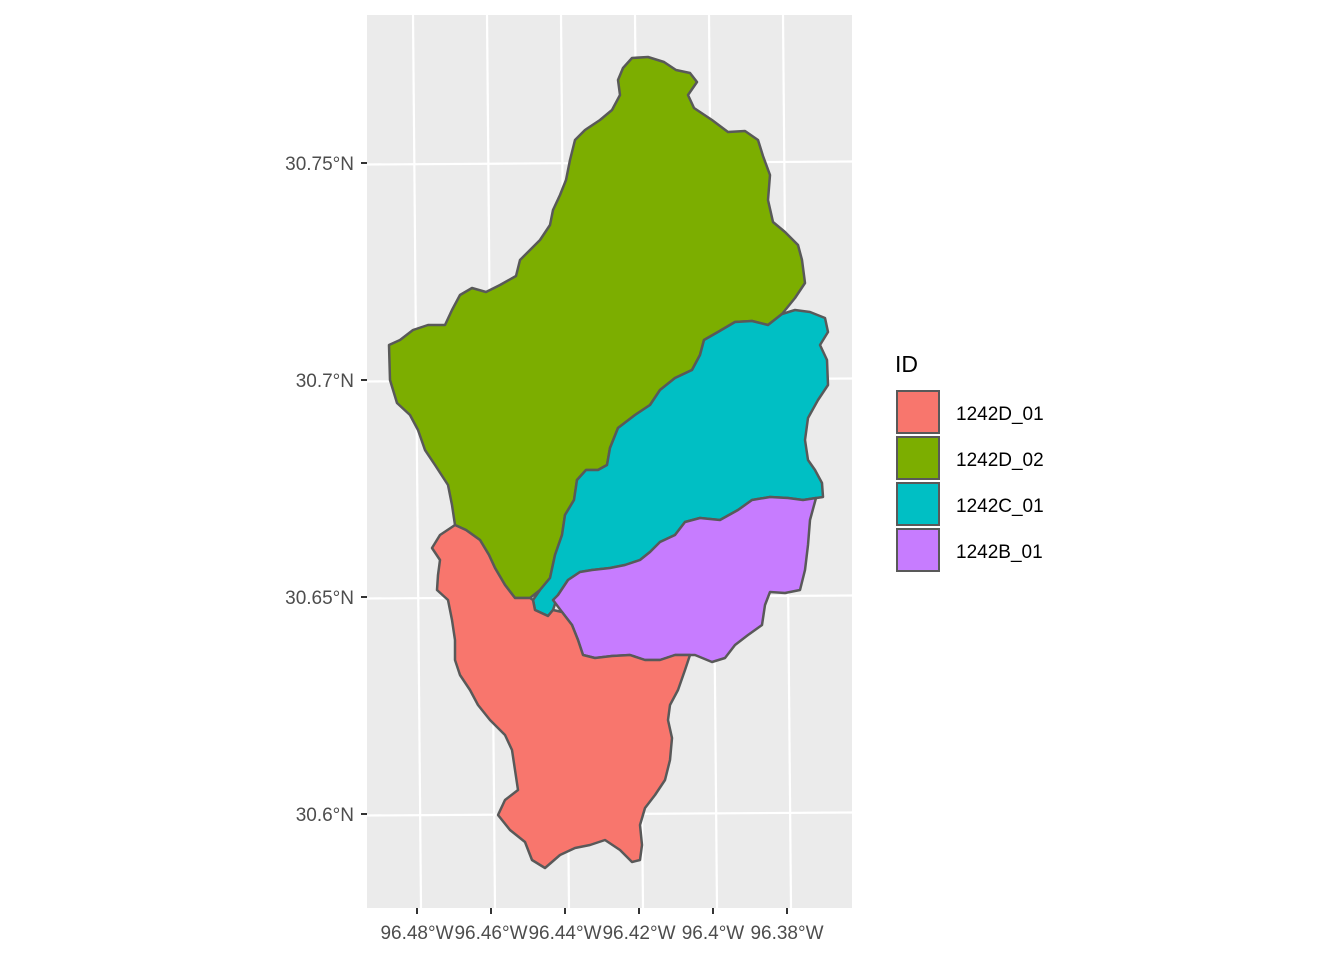 The image size is (1344, 960). Describe the element at coordinates (999, 552) in the screenshot. I see `legend-label: 1242B_01` at that location.